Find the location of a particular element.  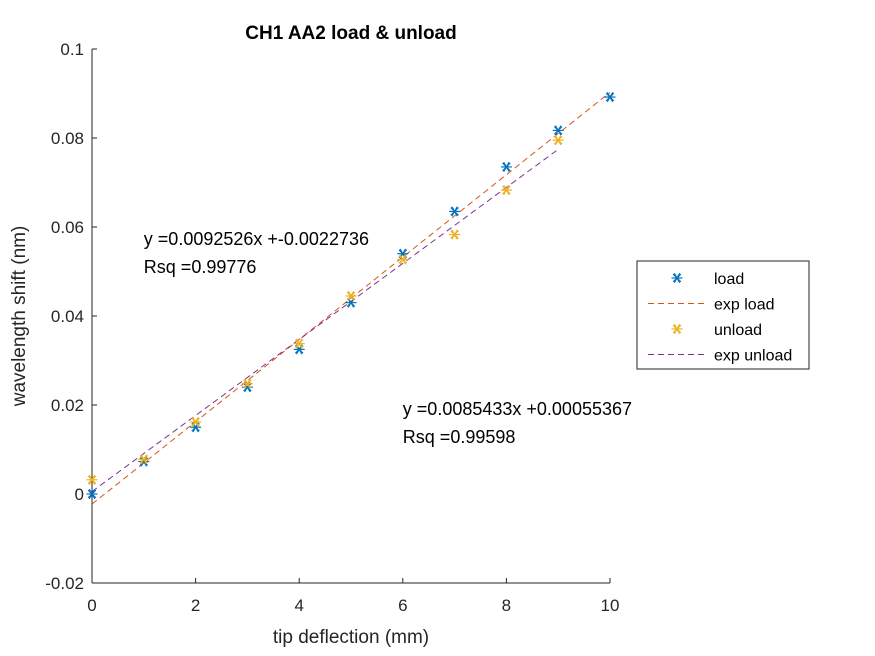

fit-annotation: y =0.0092526x +-0.0022736 Rsq =0.99776 is located at coordinates (256, 253).